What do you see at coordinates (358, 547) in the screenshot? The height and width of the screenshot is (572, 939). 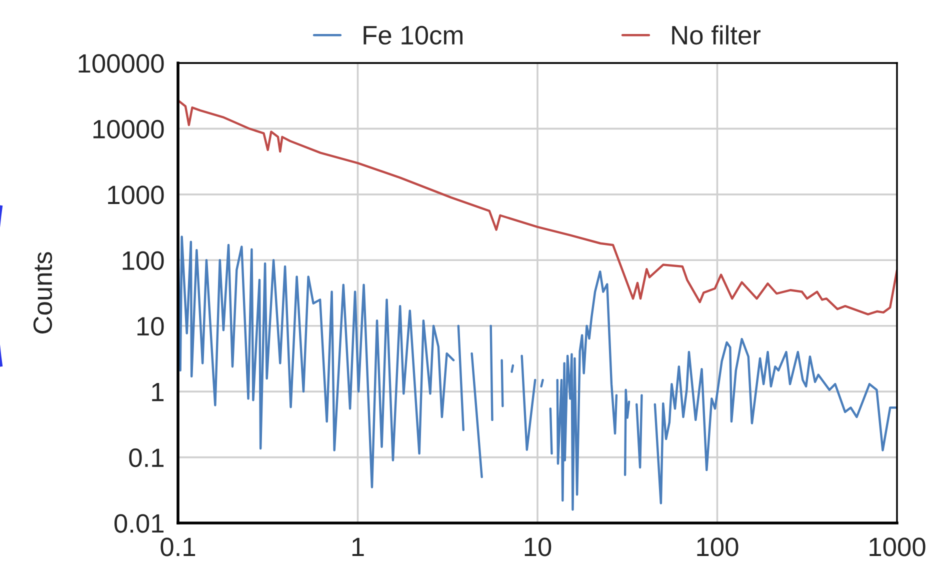 I see `x-tick-label: 1` at bounding box center [358, 547].